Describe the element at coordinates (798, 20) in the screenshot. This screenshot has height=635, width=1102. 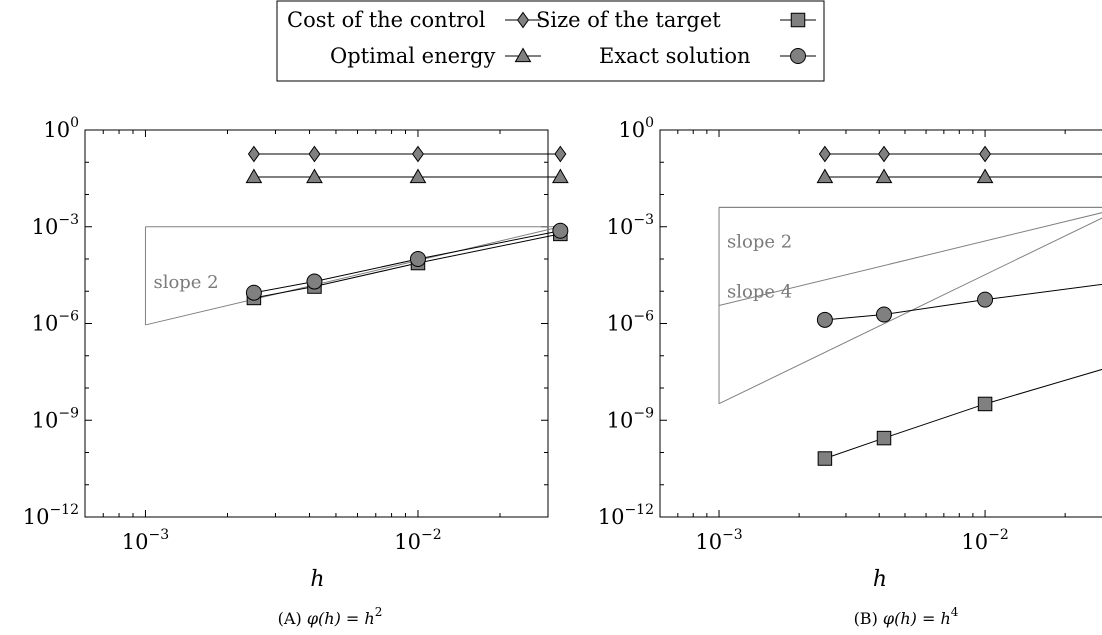
I see `legend-marker-square` at that location.